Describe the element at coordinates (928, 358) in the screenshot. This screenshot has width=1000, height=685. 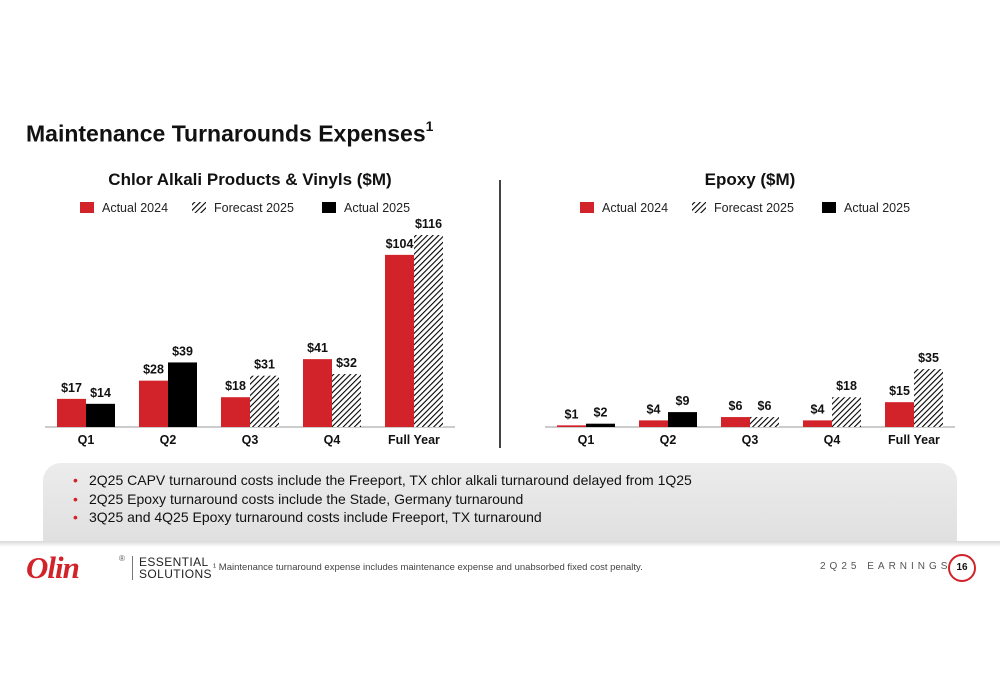
I see `data-label: $35` at that location.